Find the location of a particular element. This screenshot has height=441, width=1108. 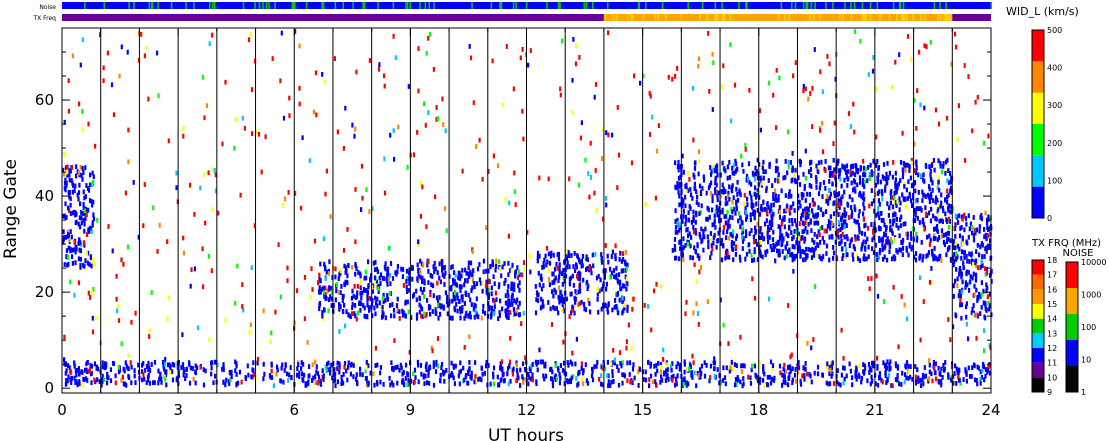

noise-colorbar-title: NOISE is located at coordinates (1078, 253).